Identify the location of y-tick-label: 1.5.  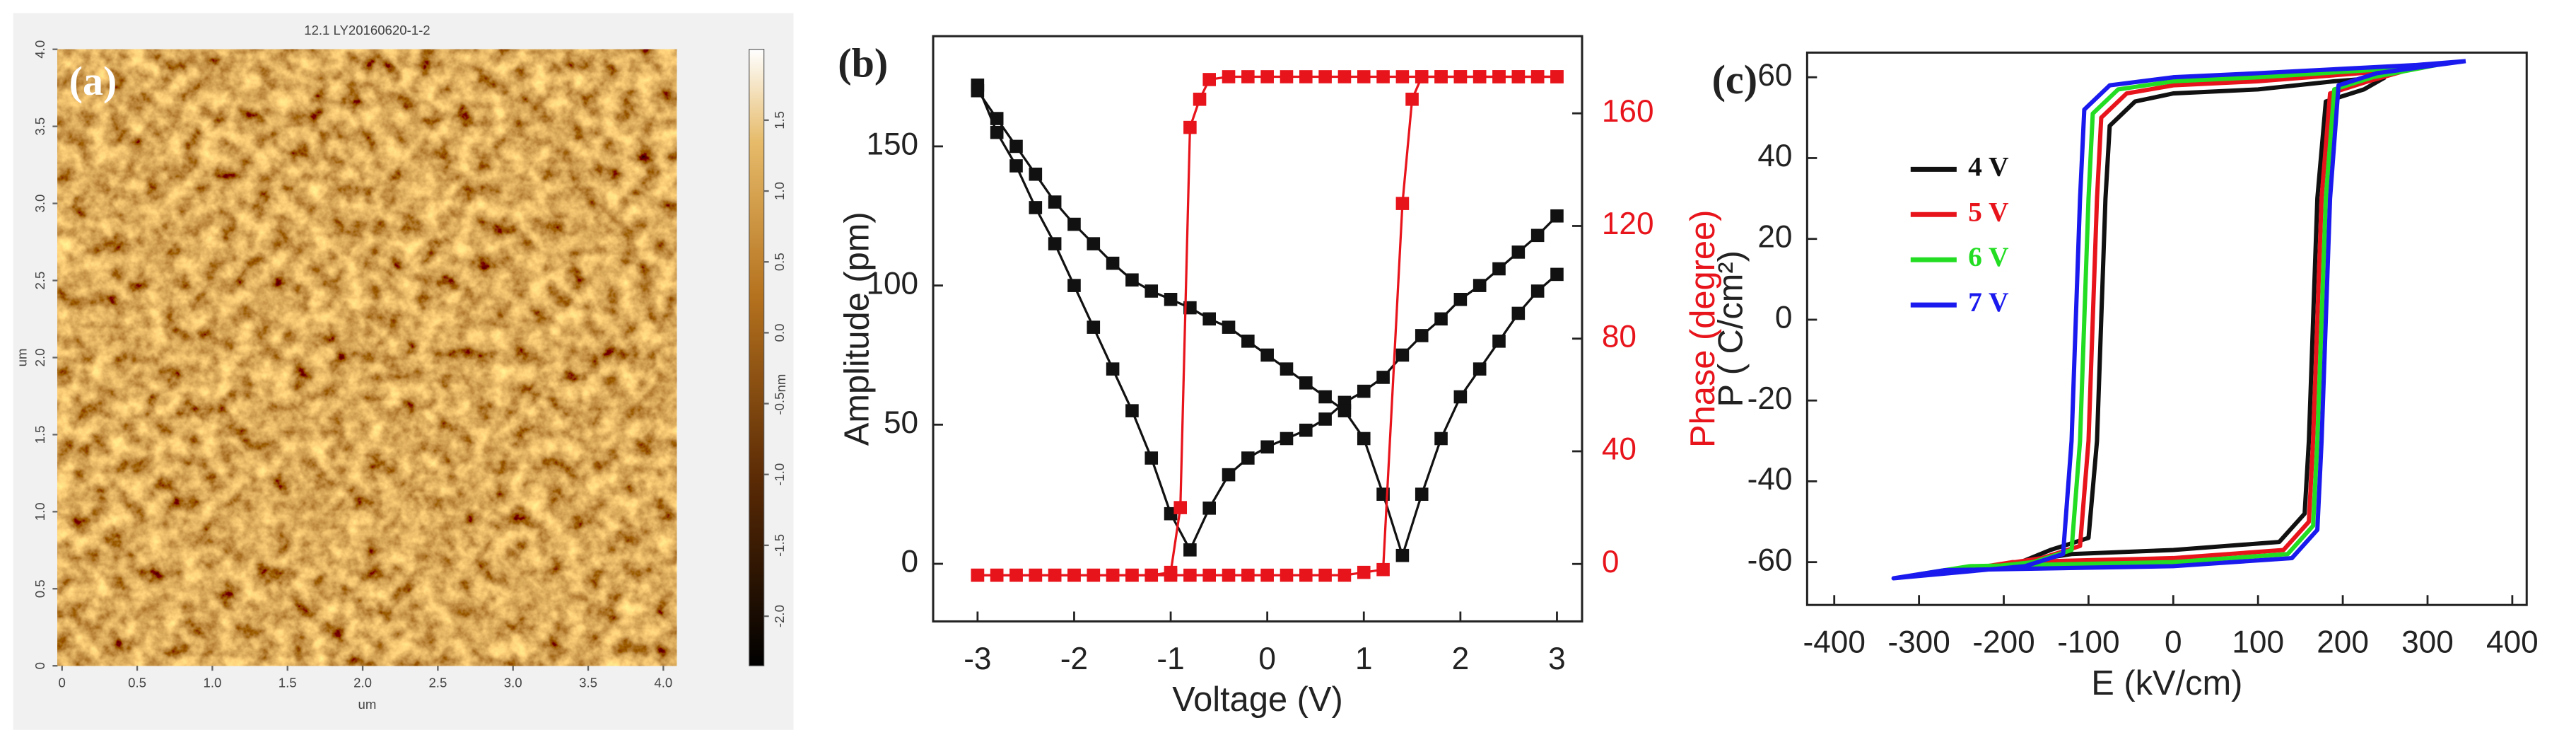
(40, 434).